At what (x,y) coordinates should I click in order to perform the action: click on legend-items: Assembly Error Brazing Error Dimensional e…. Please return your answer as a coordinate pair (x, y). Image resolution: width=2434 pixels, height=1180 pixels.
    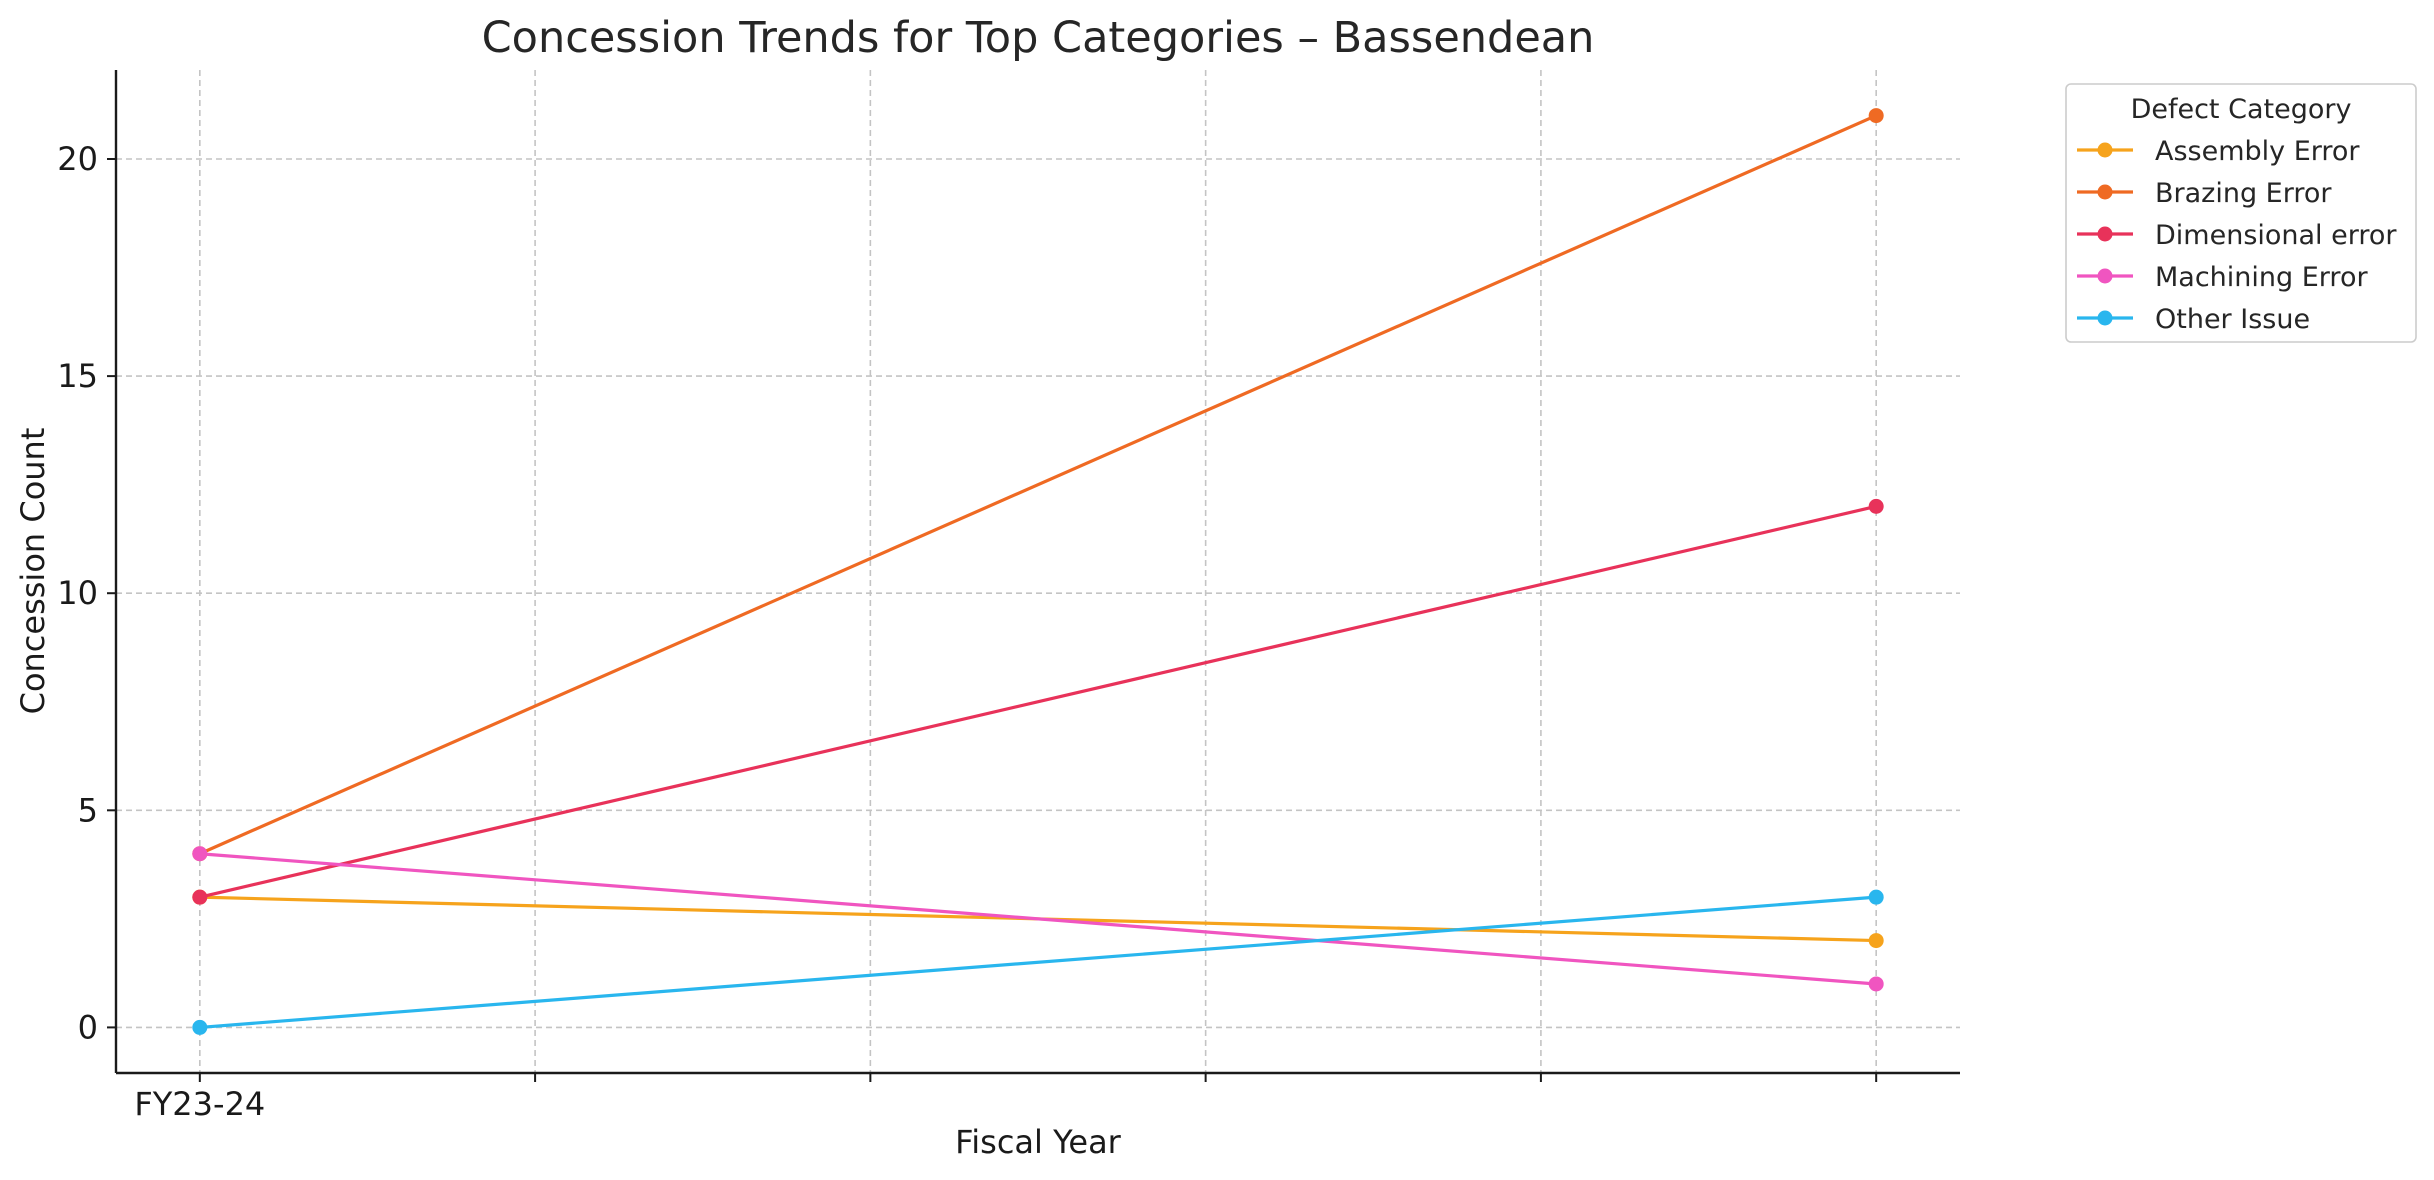
    Looking at the image, I should click on (2237, 235).